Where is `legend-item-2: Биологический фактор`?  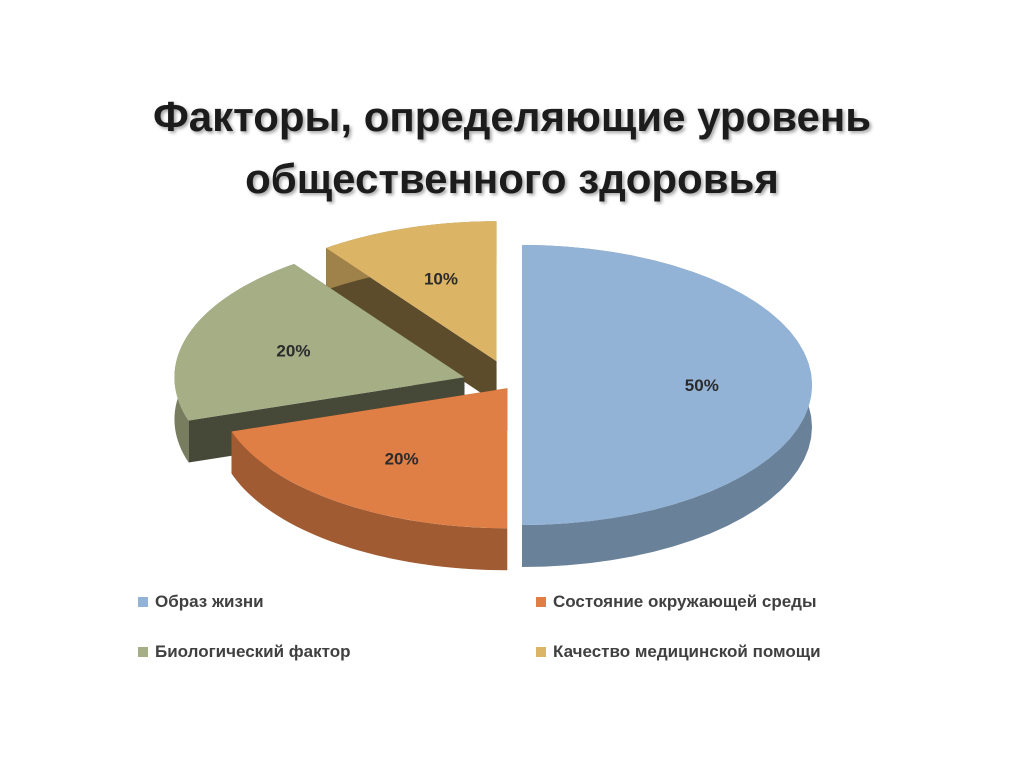
legend-item-2: Биологический фактор is located at coordinates (244, 652).